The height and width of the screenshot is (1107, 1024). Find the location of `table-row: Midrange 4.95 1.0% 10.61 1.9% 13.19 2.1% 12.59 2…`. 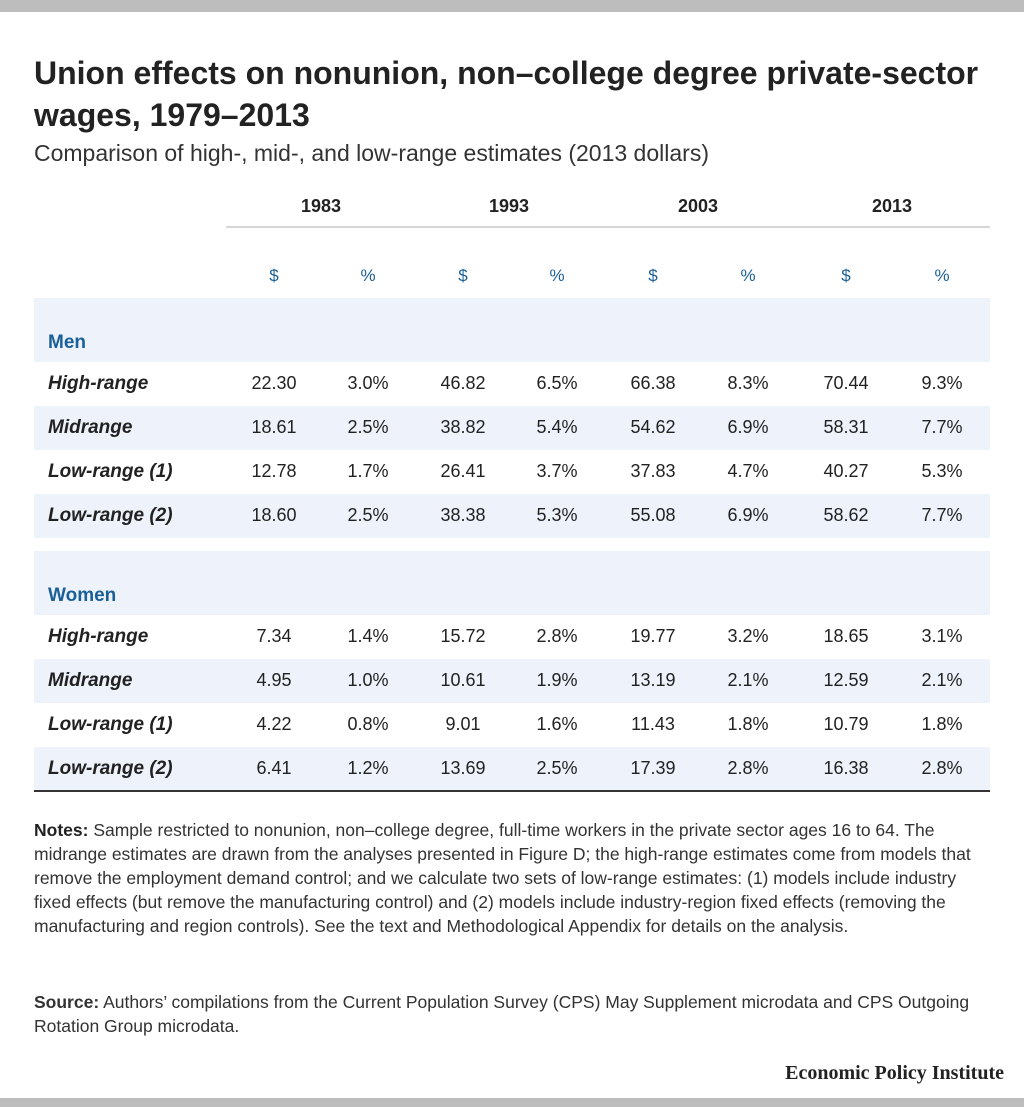

table-row: Midrange 4.95 1.0% 10.61 1.9% 13.19 2.1% 12.59 2… is located at coordinates (512, 681).